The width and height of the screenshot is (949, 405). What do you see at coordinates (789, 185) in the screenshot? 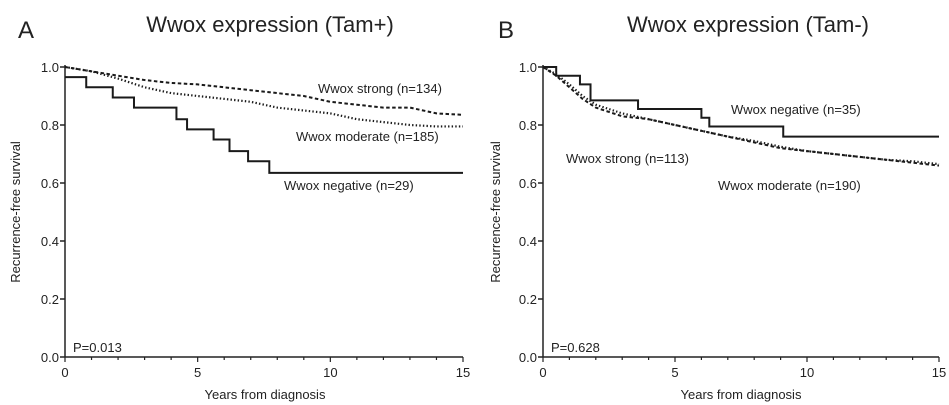
I see `series-label-wwox-moderate: Wwox moderate (n=190)` at bounding box center [789, 185].